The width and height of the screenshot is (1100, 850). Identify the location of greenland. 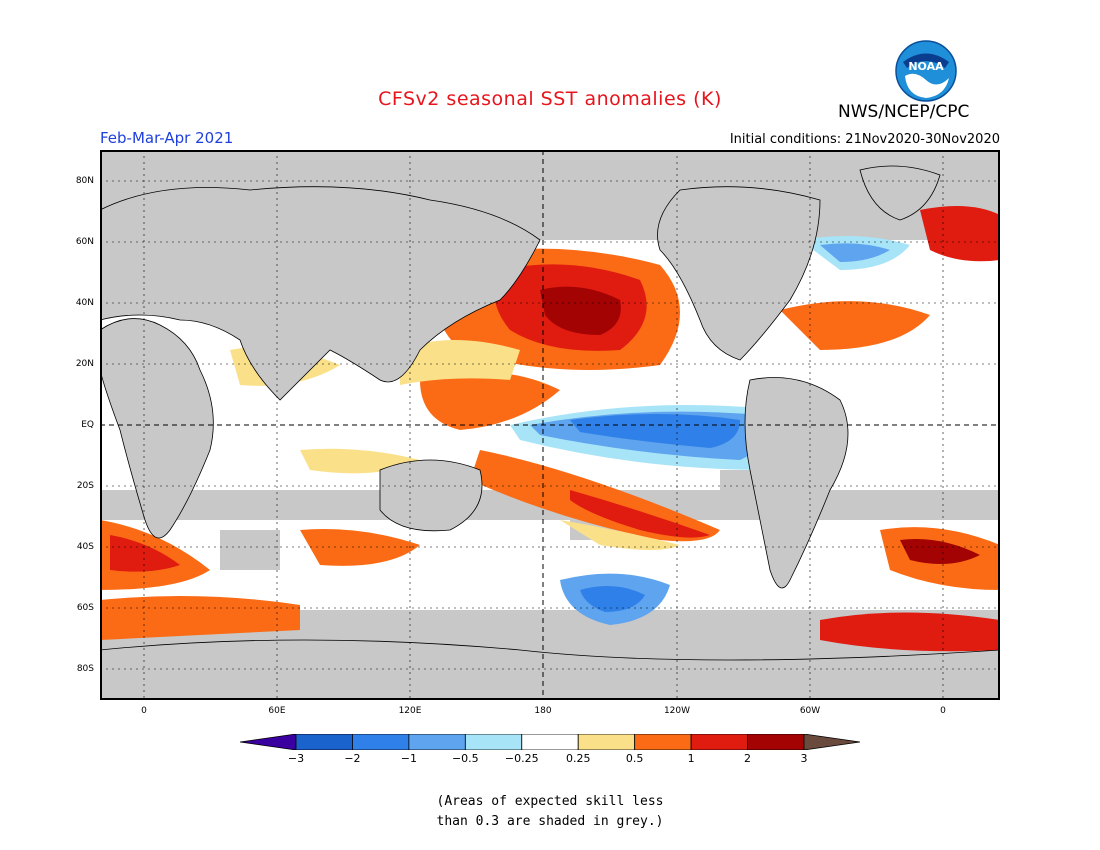
(900, 193).